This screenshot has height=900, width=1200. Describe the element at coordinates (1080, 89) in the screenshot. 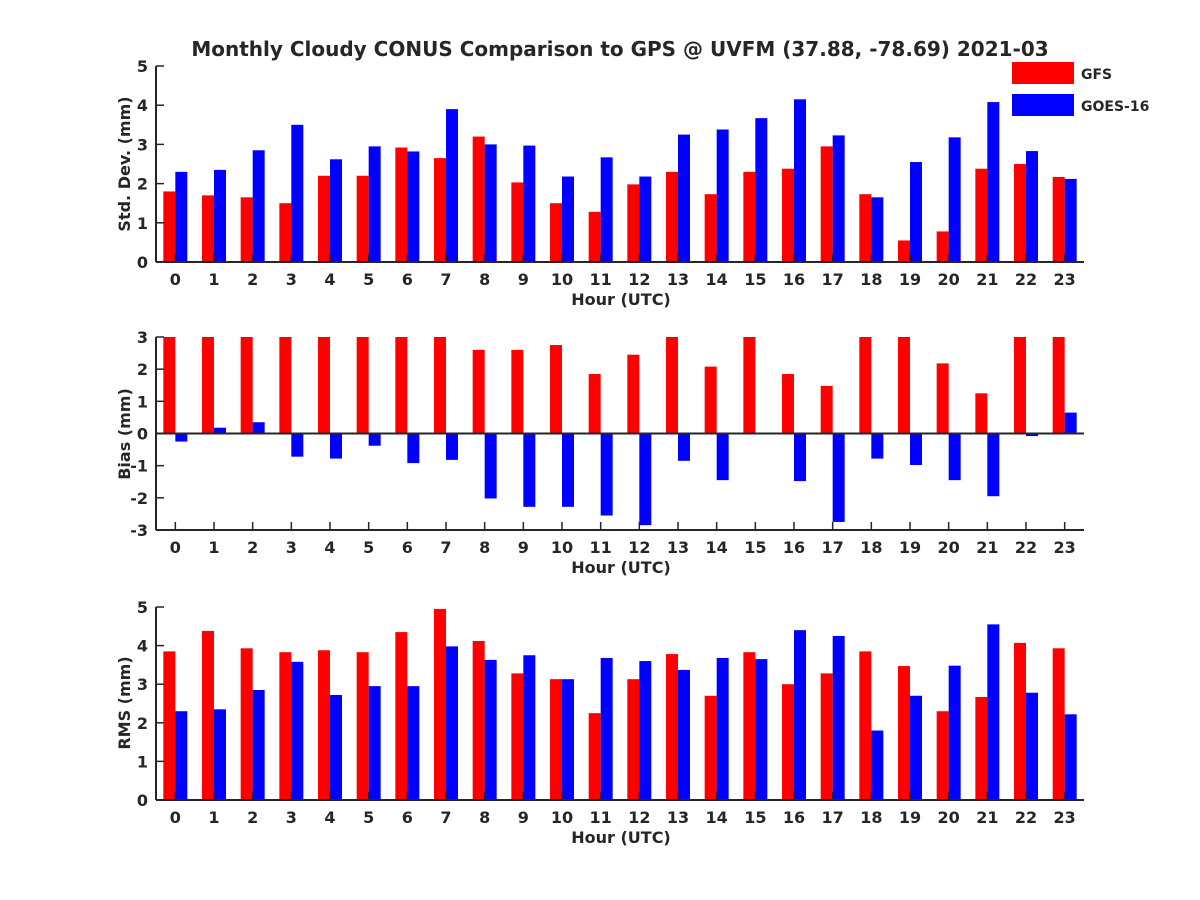

I see `legend: GFS GOES-16` at that location.